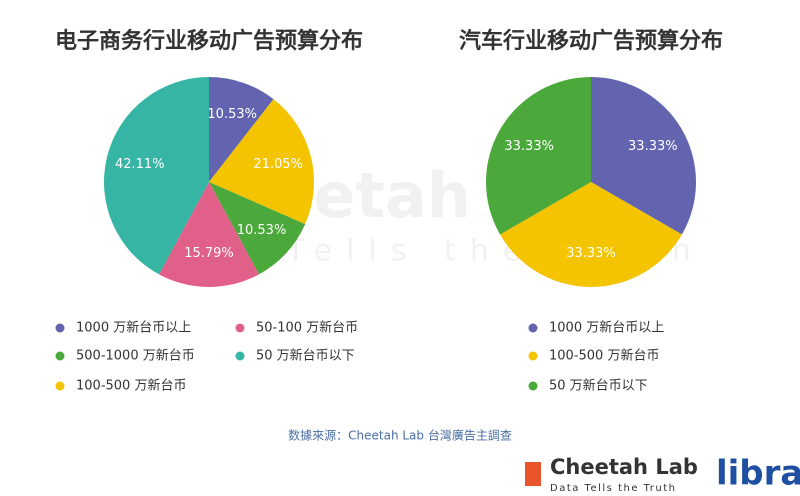  Describe the element at coordinates (307, 328) in the screenshot. I see `legend-label: 50-100 万新台币` at that location.